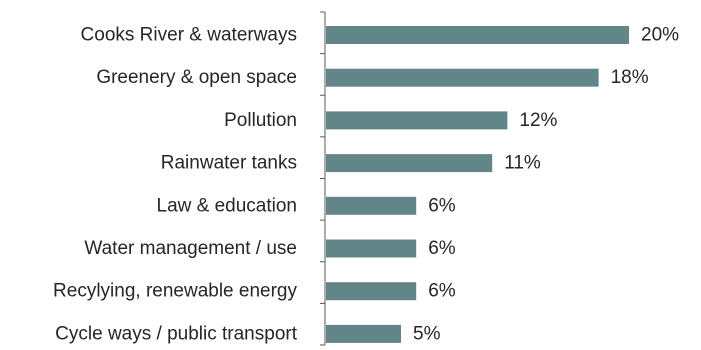 The image size is (701, 350). What do you see at coordinates (630, 77) in the screenshot?
I see `value-label: 18%` at bounding box center [630, 77].